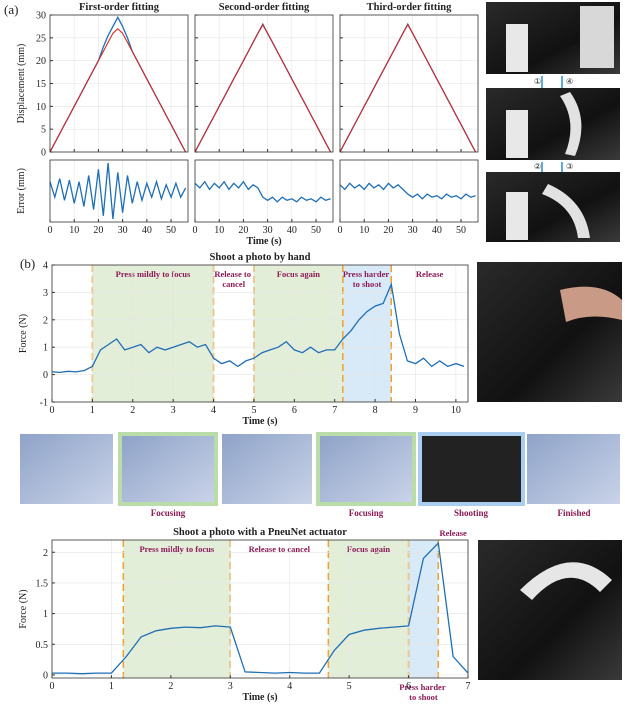 This screenshot has width=625, height=704. I want to click on finger, so click(591, 304).